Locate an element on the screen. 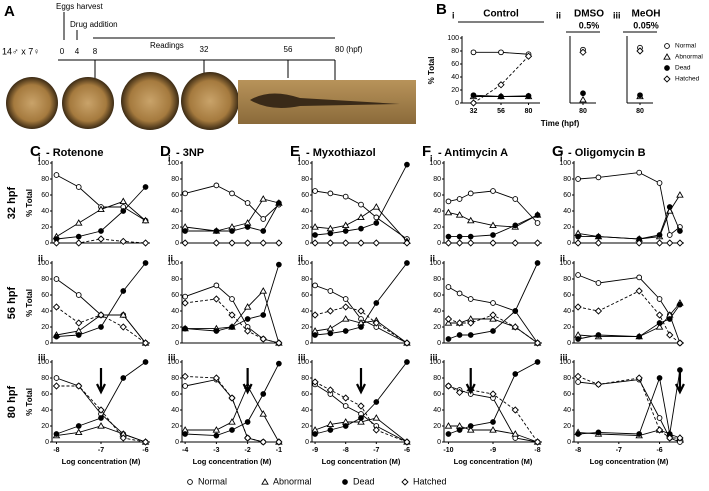 The image size is (709, 491). y-tick-label: 100 is located at coordinates (303, 362).